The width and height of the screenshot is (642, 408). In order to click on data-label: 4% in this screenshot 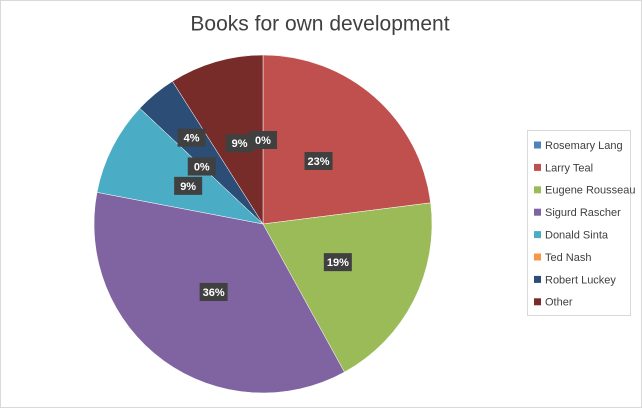, I will do `click(192, 139)`.